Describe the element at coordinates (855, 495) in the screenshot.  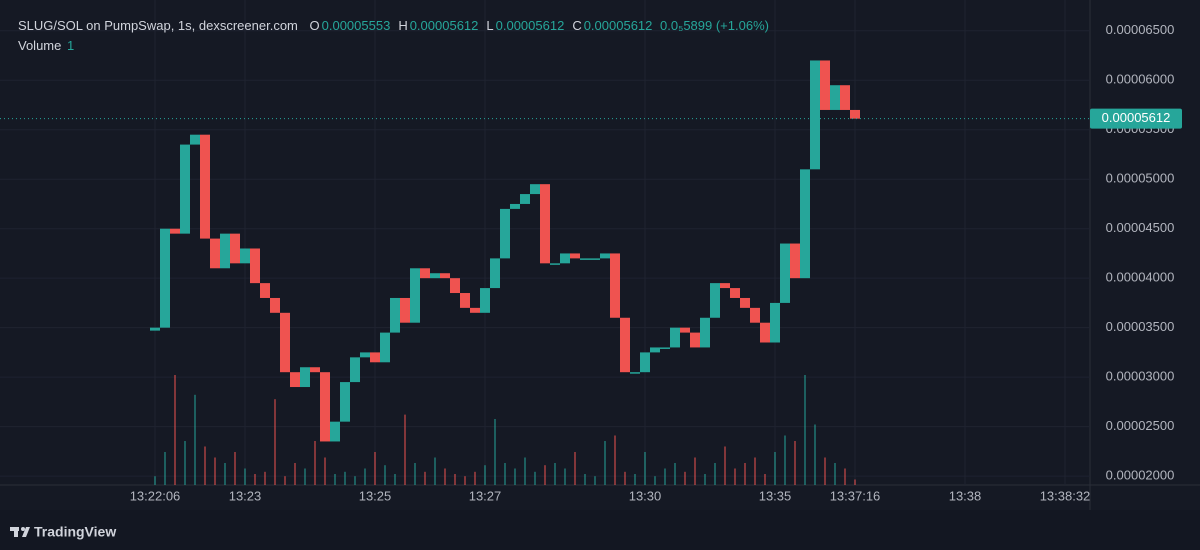
I see `x-tick-label: 13:37:16` at that location.